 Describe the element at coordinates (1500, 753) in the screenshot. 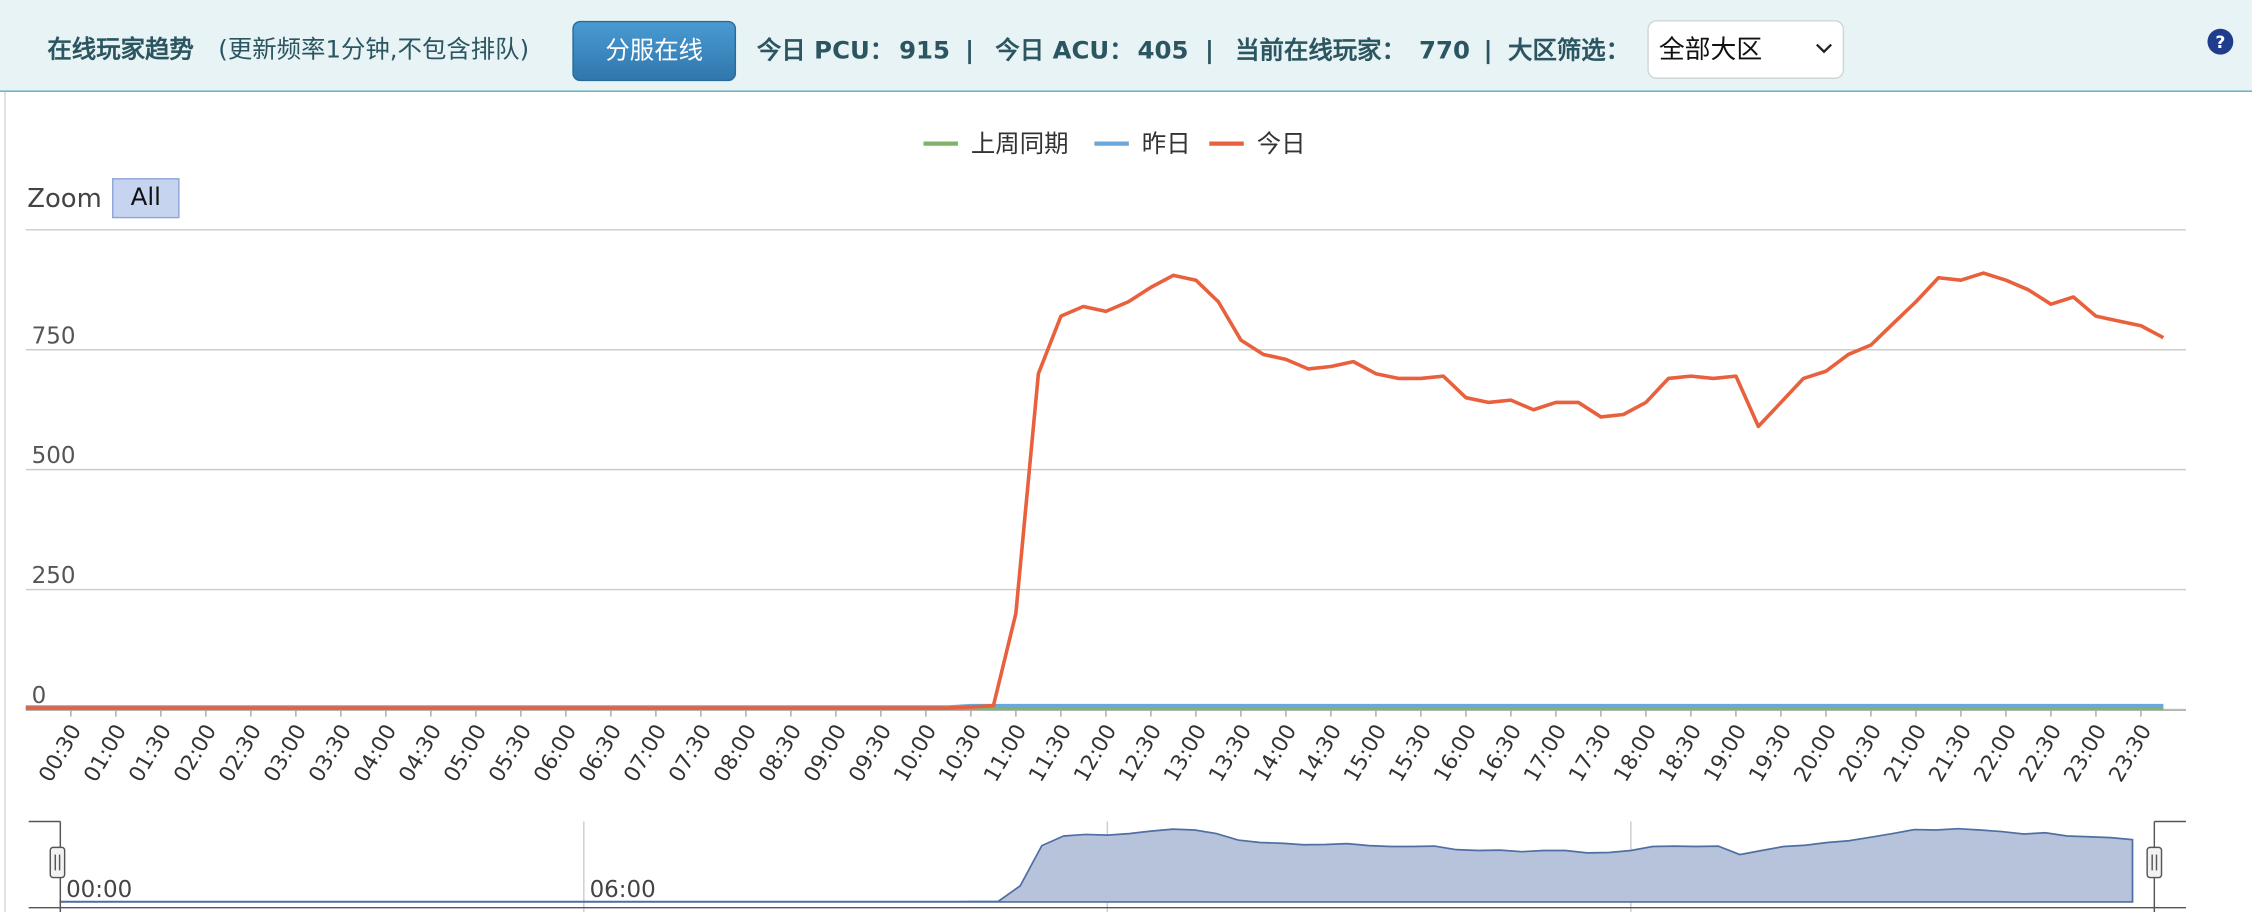

I see `x-tick-label: 16:30` at that location.